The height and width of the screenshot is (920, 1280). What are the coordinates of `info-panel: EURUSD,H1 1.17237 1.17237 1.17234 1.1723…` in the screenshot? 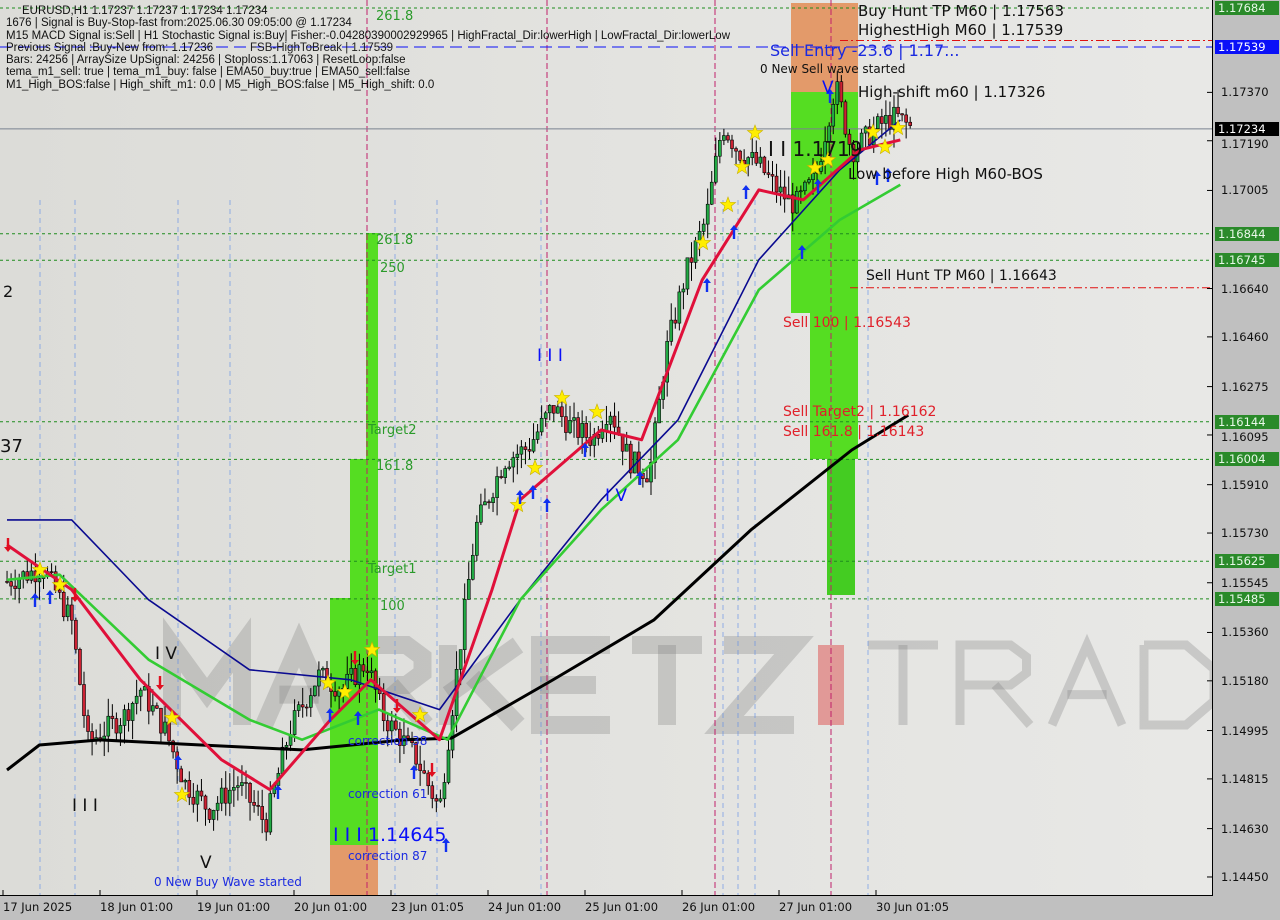 It's located at (368, 48).